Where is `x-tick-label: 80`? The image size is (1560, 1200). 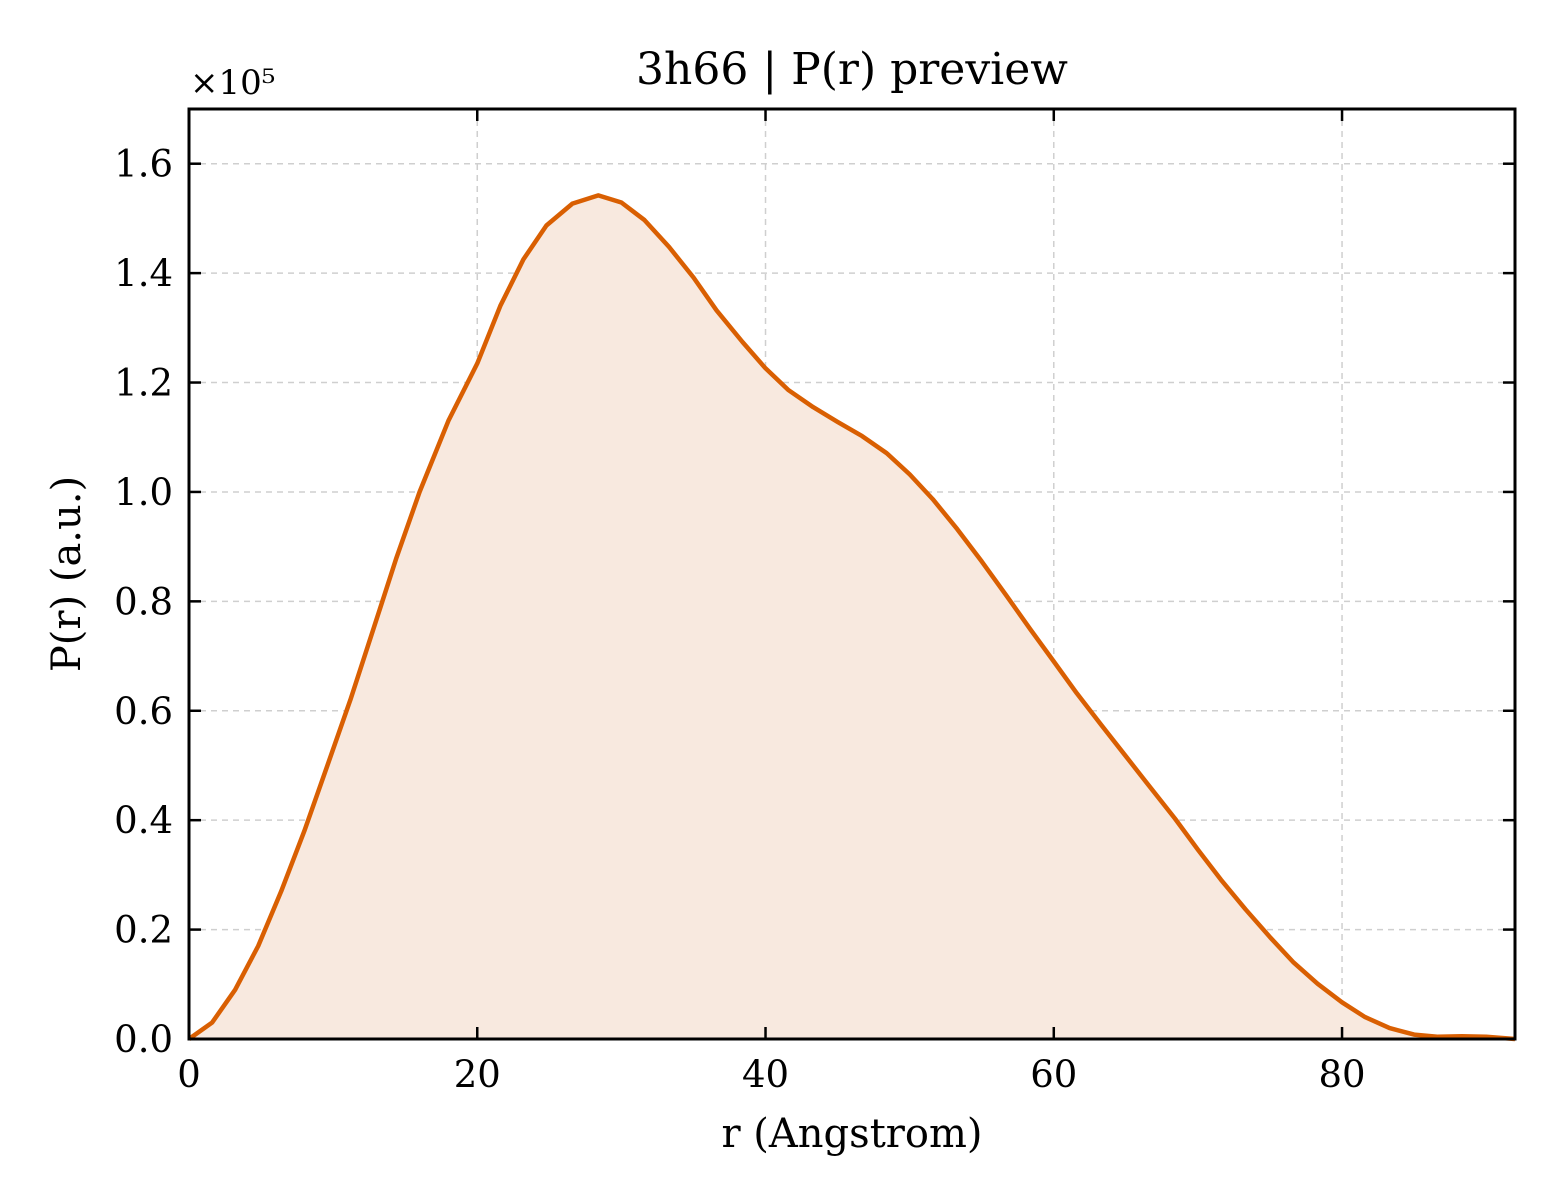 x-tick-label: 80 is located at coordinates (1341, 1074).